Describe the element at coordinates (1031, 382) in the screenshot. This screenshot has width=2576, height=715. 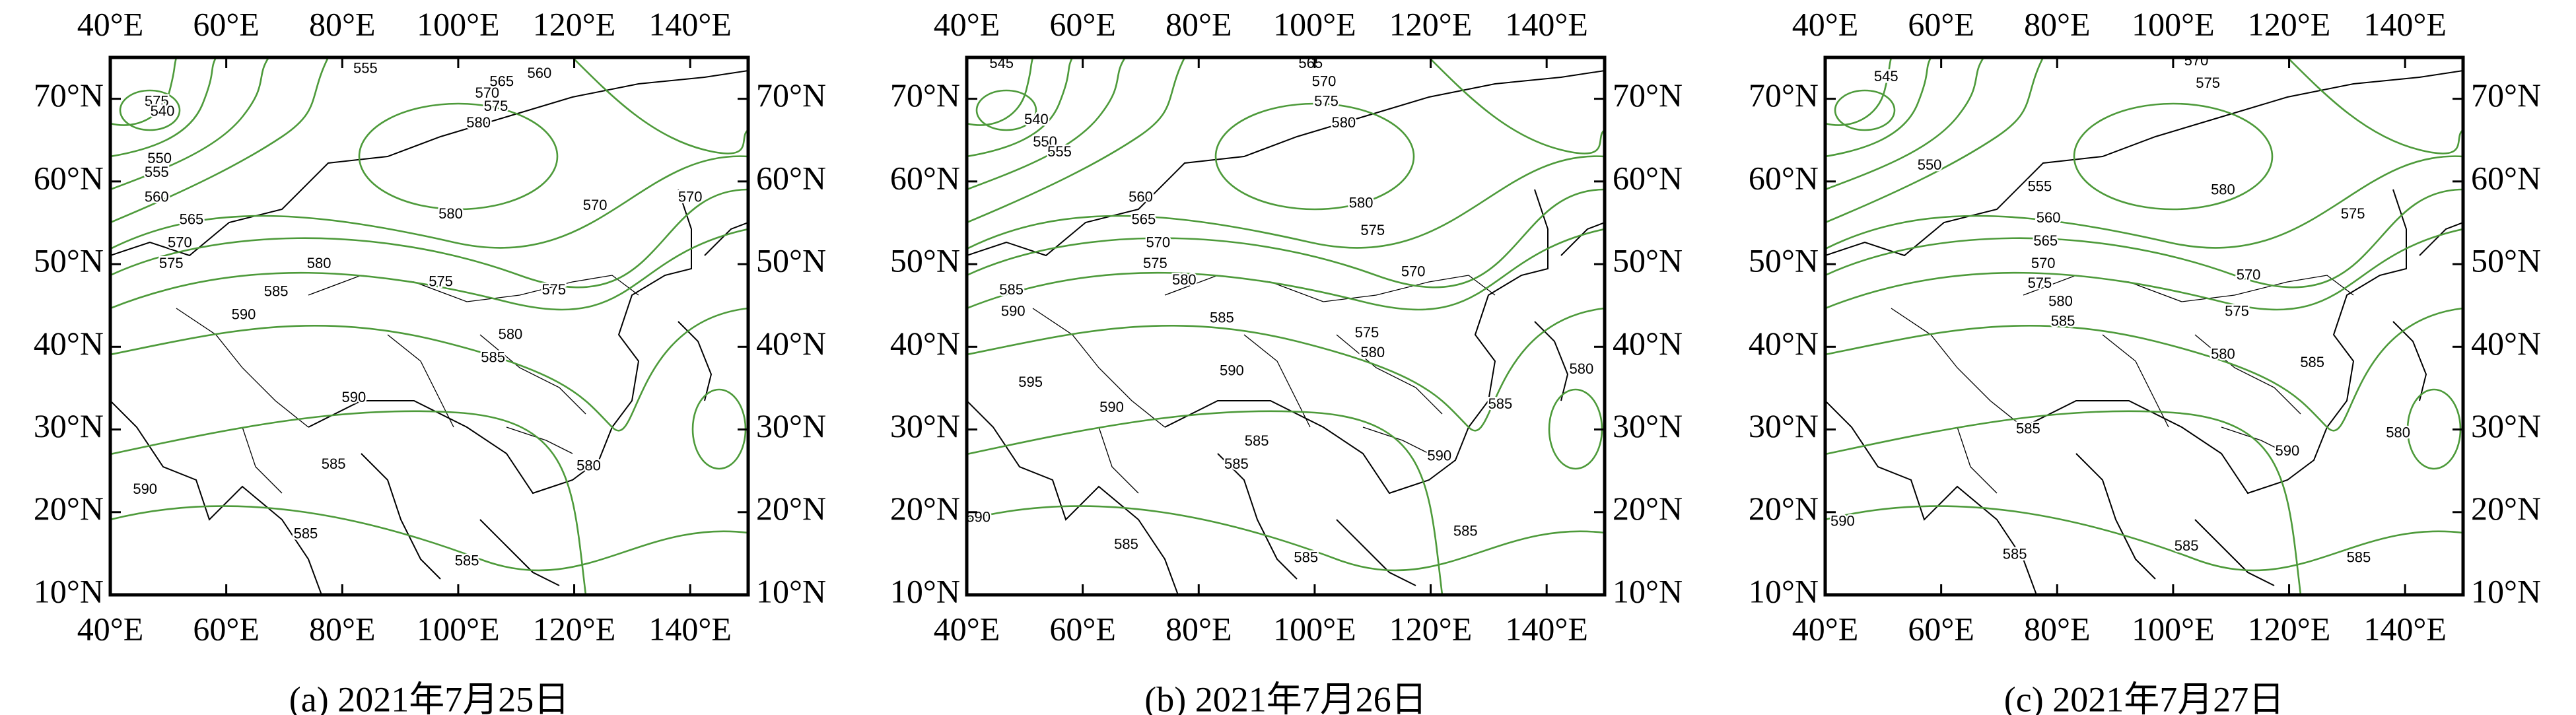
I see `contour-label: 595` at that location.